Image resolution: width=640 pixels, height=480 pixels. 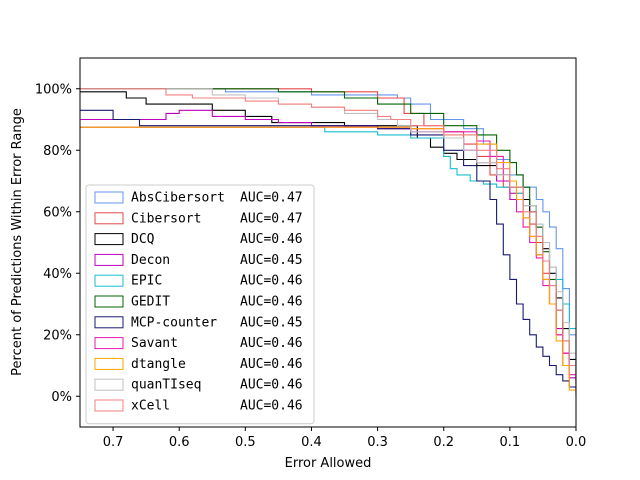 What do you see at coordinates (443, 442) in the screenshot?
I see `x-tick-label: 0.2` at bounding box center [443, 442].